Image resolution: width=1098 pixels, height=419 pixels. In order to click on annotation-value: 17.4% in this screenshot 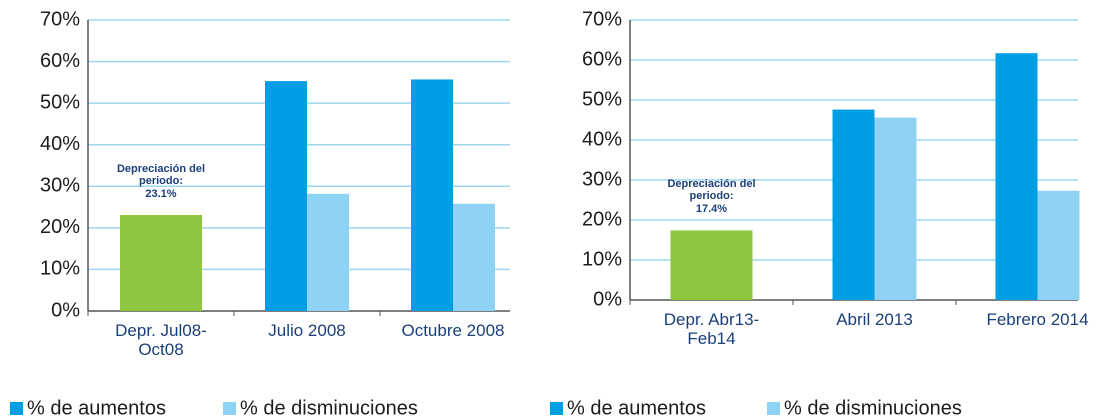, I will do `click(711, 209)`.